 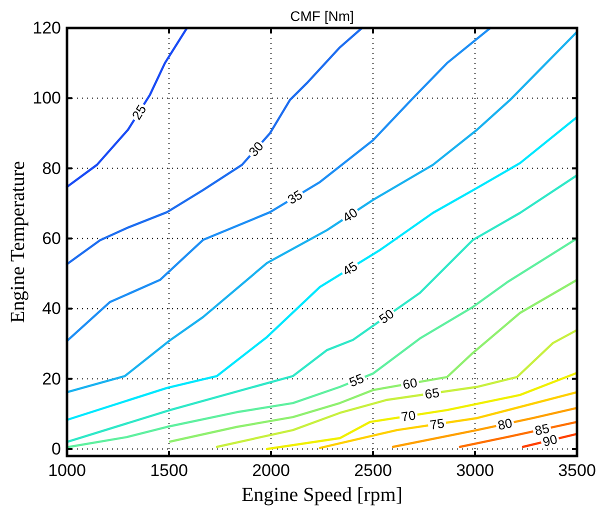 What do you see at coordinates (437, 424) in the screenshot?
I see `text: 75` at bounding box center [437, 424].